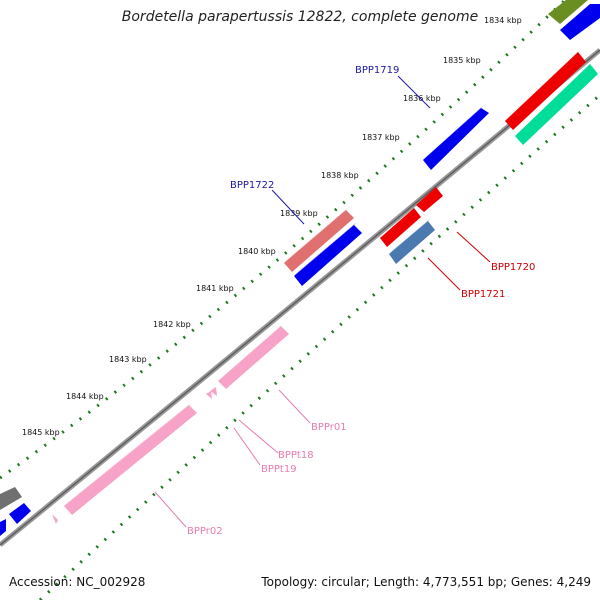 The image size is (600, 600). What do you see at coordinates (568, 12) in the screenshot?
I see `gene-olive-top` at bounding box center [568, 12].